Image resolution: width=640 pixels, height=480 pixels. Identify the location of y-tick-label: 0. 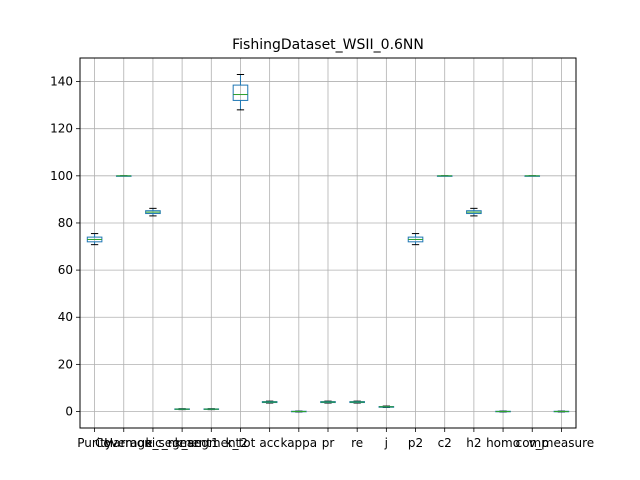
(69, 412).